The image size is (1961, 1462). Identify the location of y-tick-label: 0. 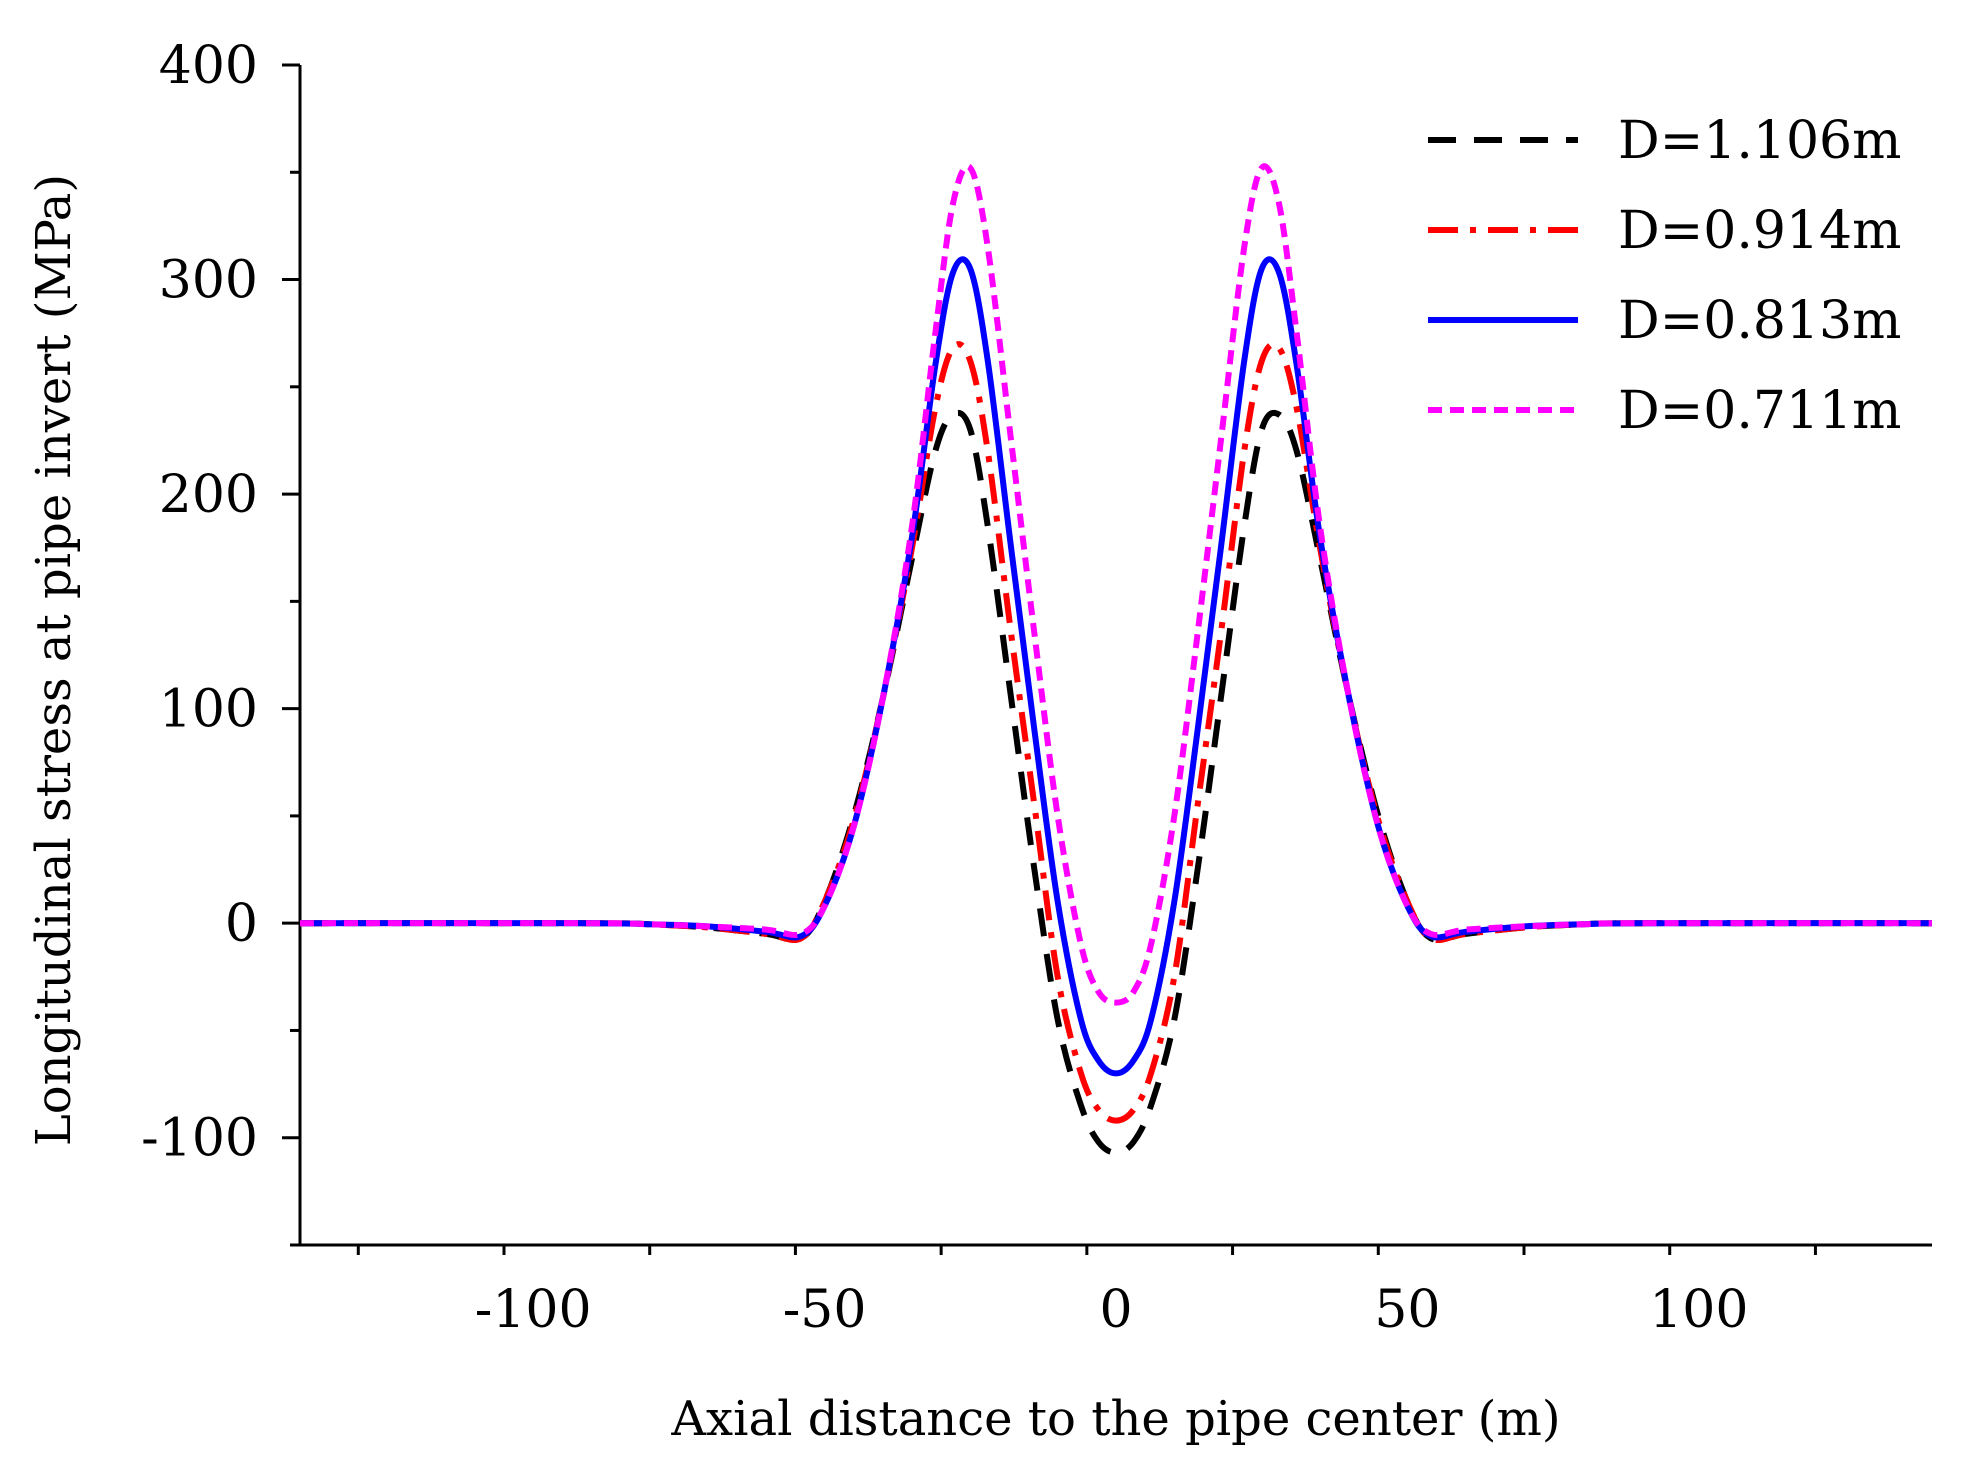
(241, 924).